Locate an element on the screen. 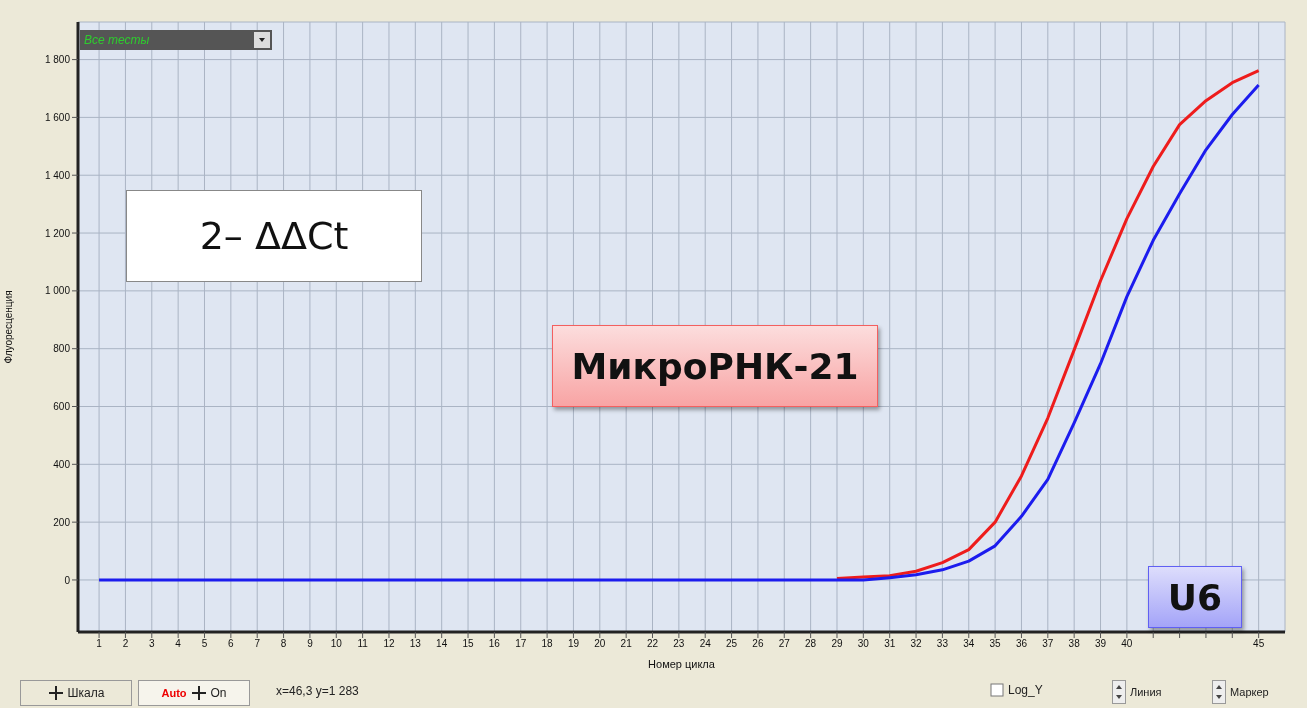 The image size is (1307, 708). y-tick-label: 200 is located at coordinates (62, 522).